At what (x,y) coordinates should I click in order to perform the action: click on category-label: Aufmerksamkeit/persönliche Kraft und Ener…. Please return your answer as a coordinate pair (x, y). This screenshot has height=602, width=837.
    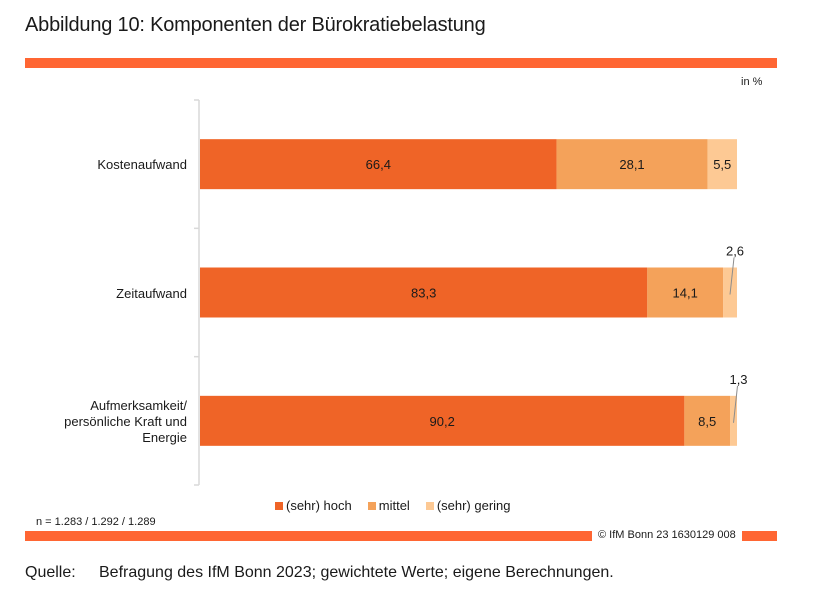
    Looking at the image, I should click on (125, 422).